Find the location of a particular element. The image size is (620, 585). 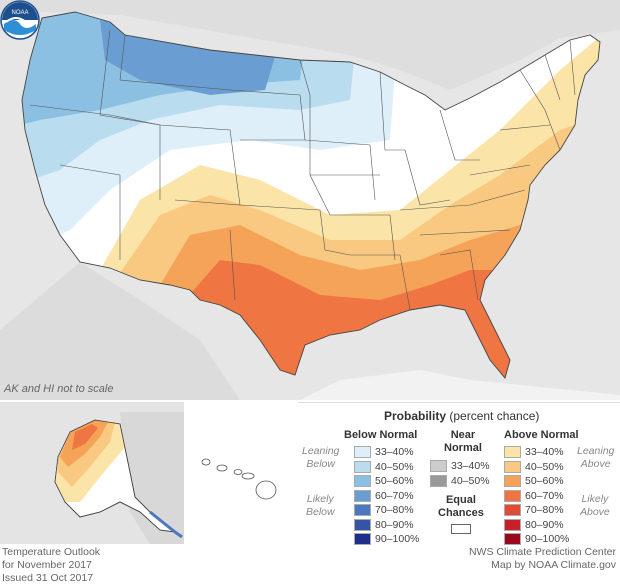

above-normal-label: 50–60% is located at coordinates (544, 481).